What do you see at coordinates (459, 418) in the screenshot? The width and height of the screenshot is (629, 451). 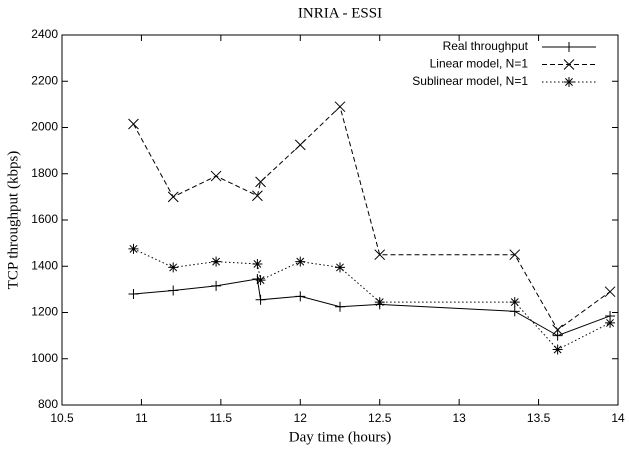 I see `x-tick-label: 13` at bounding box center [459, 418].